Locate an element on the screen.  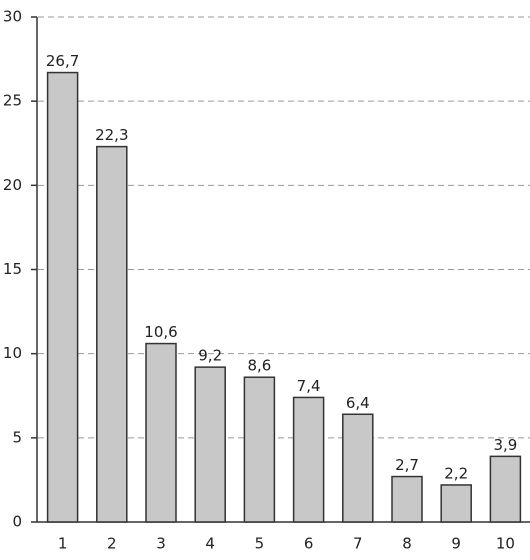
y-tick-label: 25 is located at coordinates (12, 101).